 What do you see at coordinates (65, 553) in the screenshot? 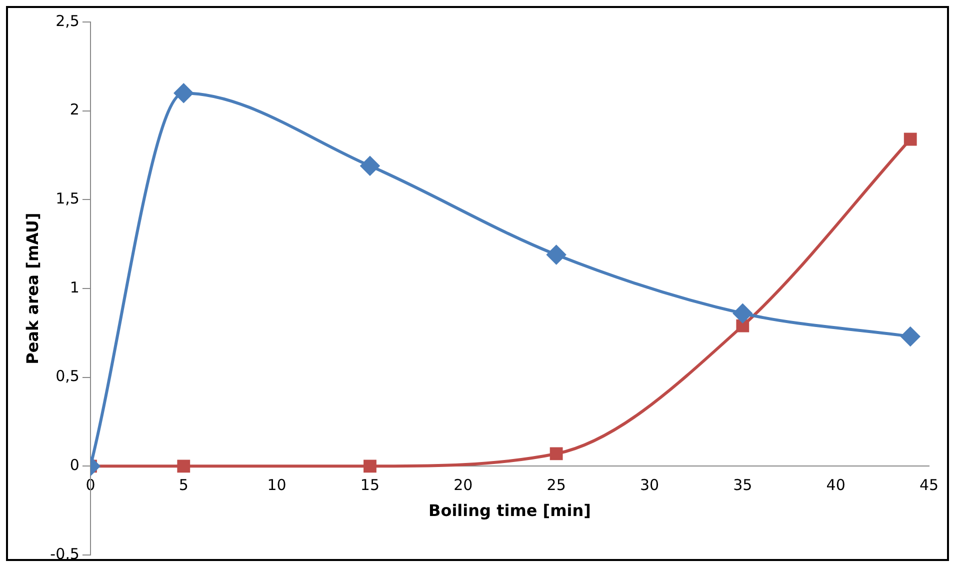
I see `y-tick-label: -0,5` at bounding box center [65, 553].